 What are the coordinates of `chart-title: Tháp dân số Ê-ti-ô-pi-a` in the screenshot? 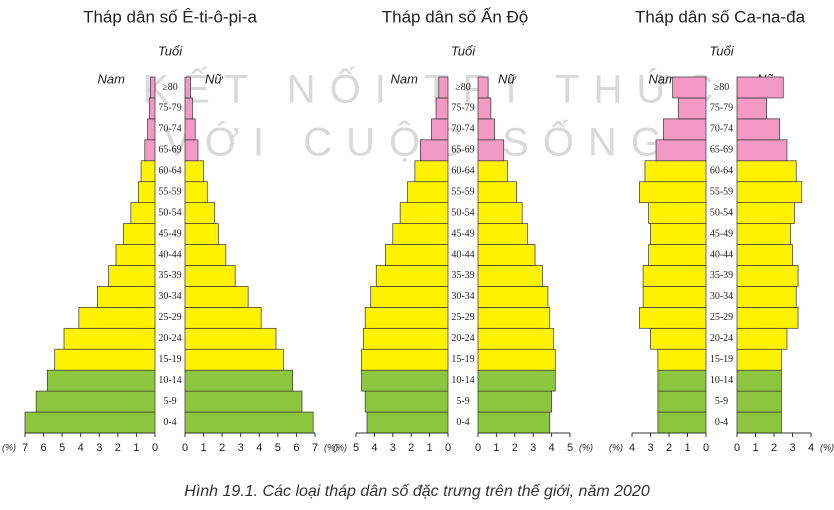 It's located at (170, 16).